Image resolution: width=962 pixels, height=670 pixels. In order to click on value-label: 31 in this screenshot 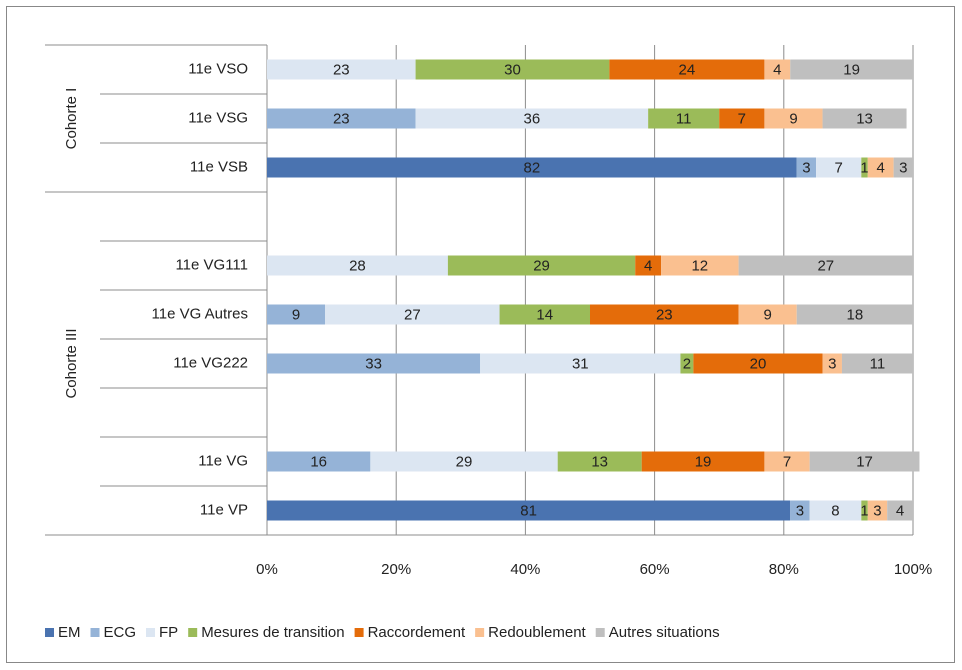, I will do `click(580, 363)`.